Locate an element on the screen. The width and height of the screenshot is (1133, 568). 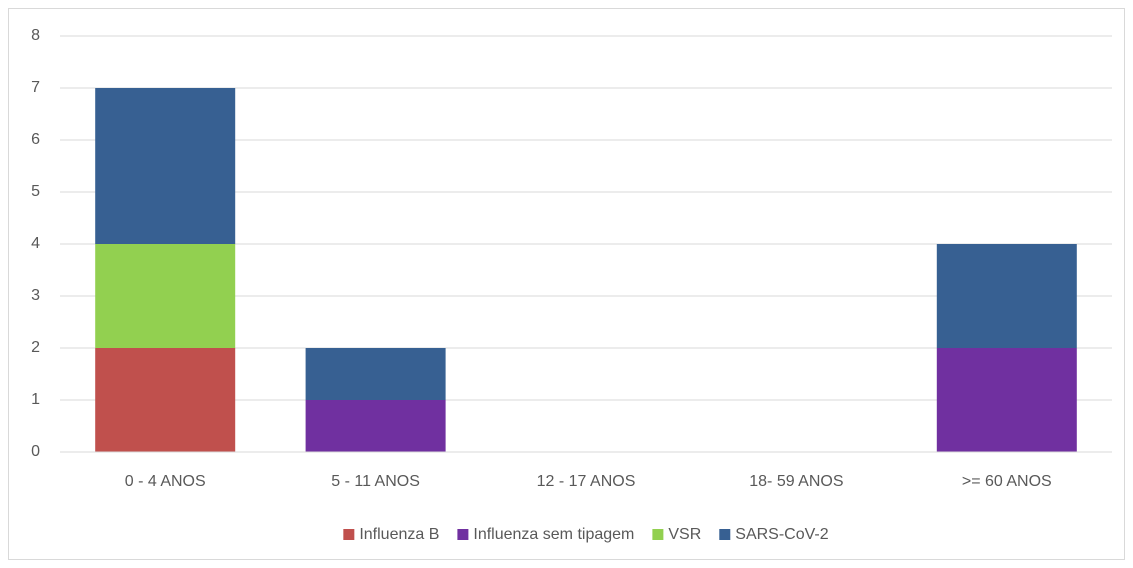
y-tick-label: 1 is located at coordinates (35, 399).